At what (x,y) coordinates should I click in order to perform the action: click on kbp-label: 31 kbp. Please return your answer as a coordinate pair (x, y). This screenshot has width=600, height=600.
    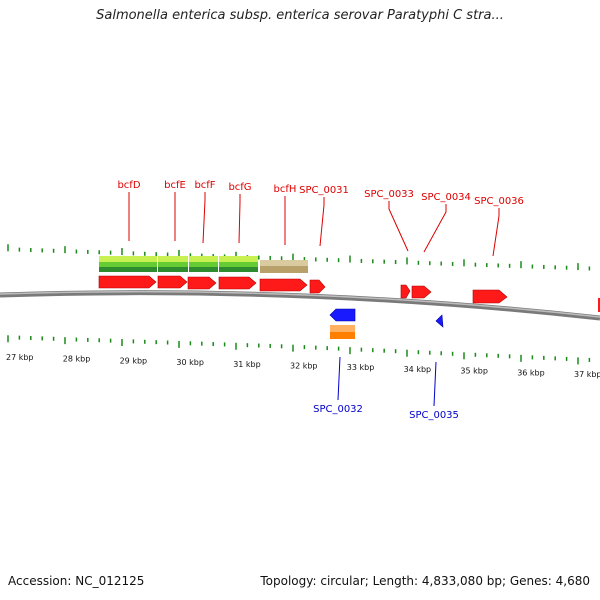
    Looking at the image, I should click on (247, 364).